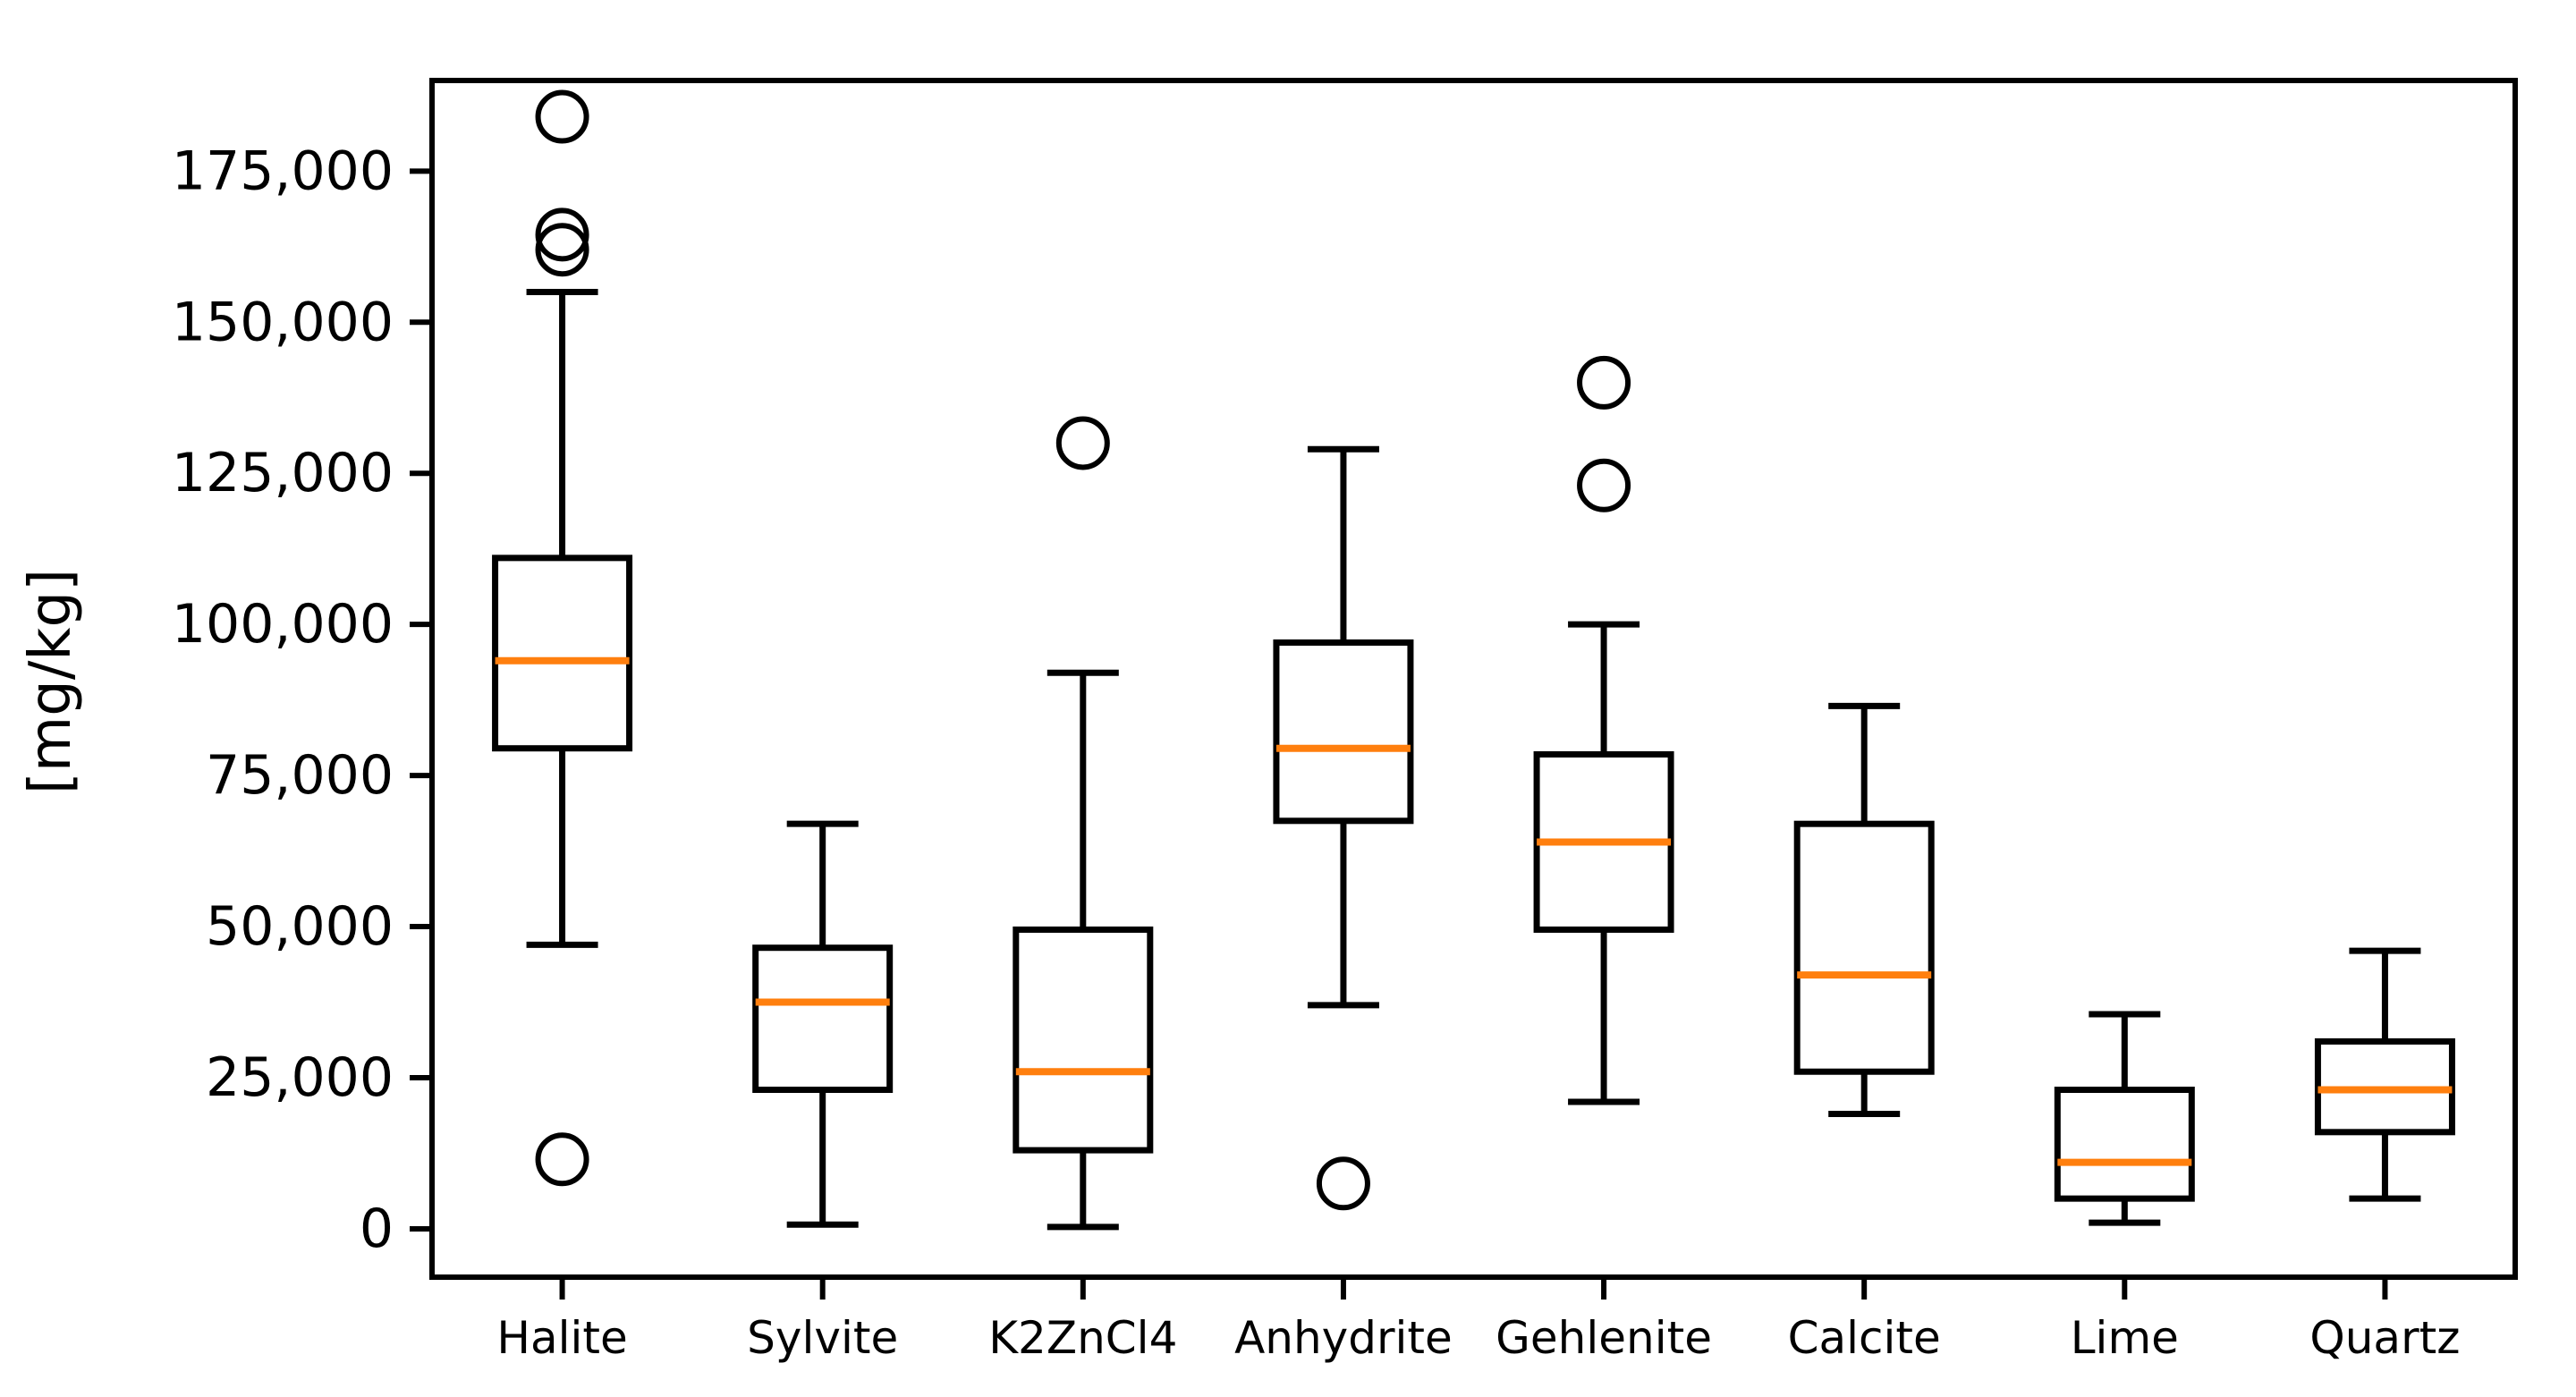 The image size is (2576, 1397). I want to click on y-axis-tick-label: 125,000, so click(283, 473).